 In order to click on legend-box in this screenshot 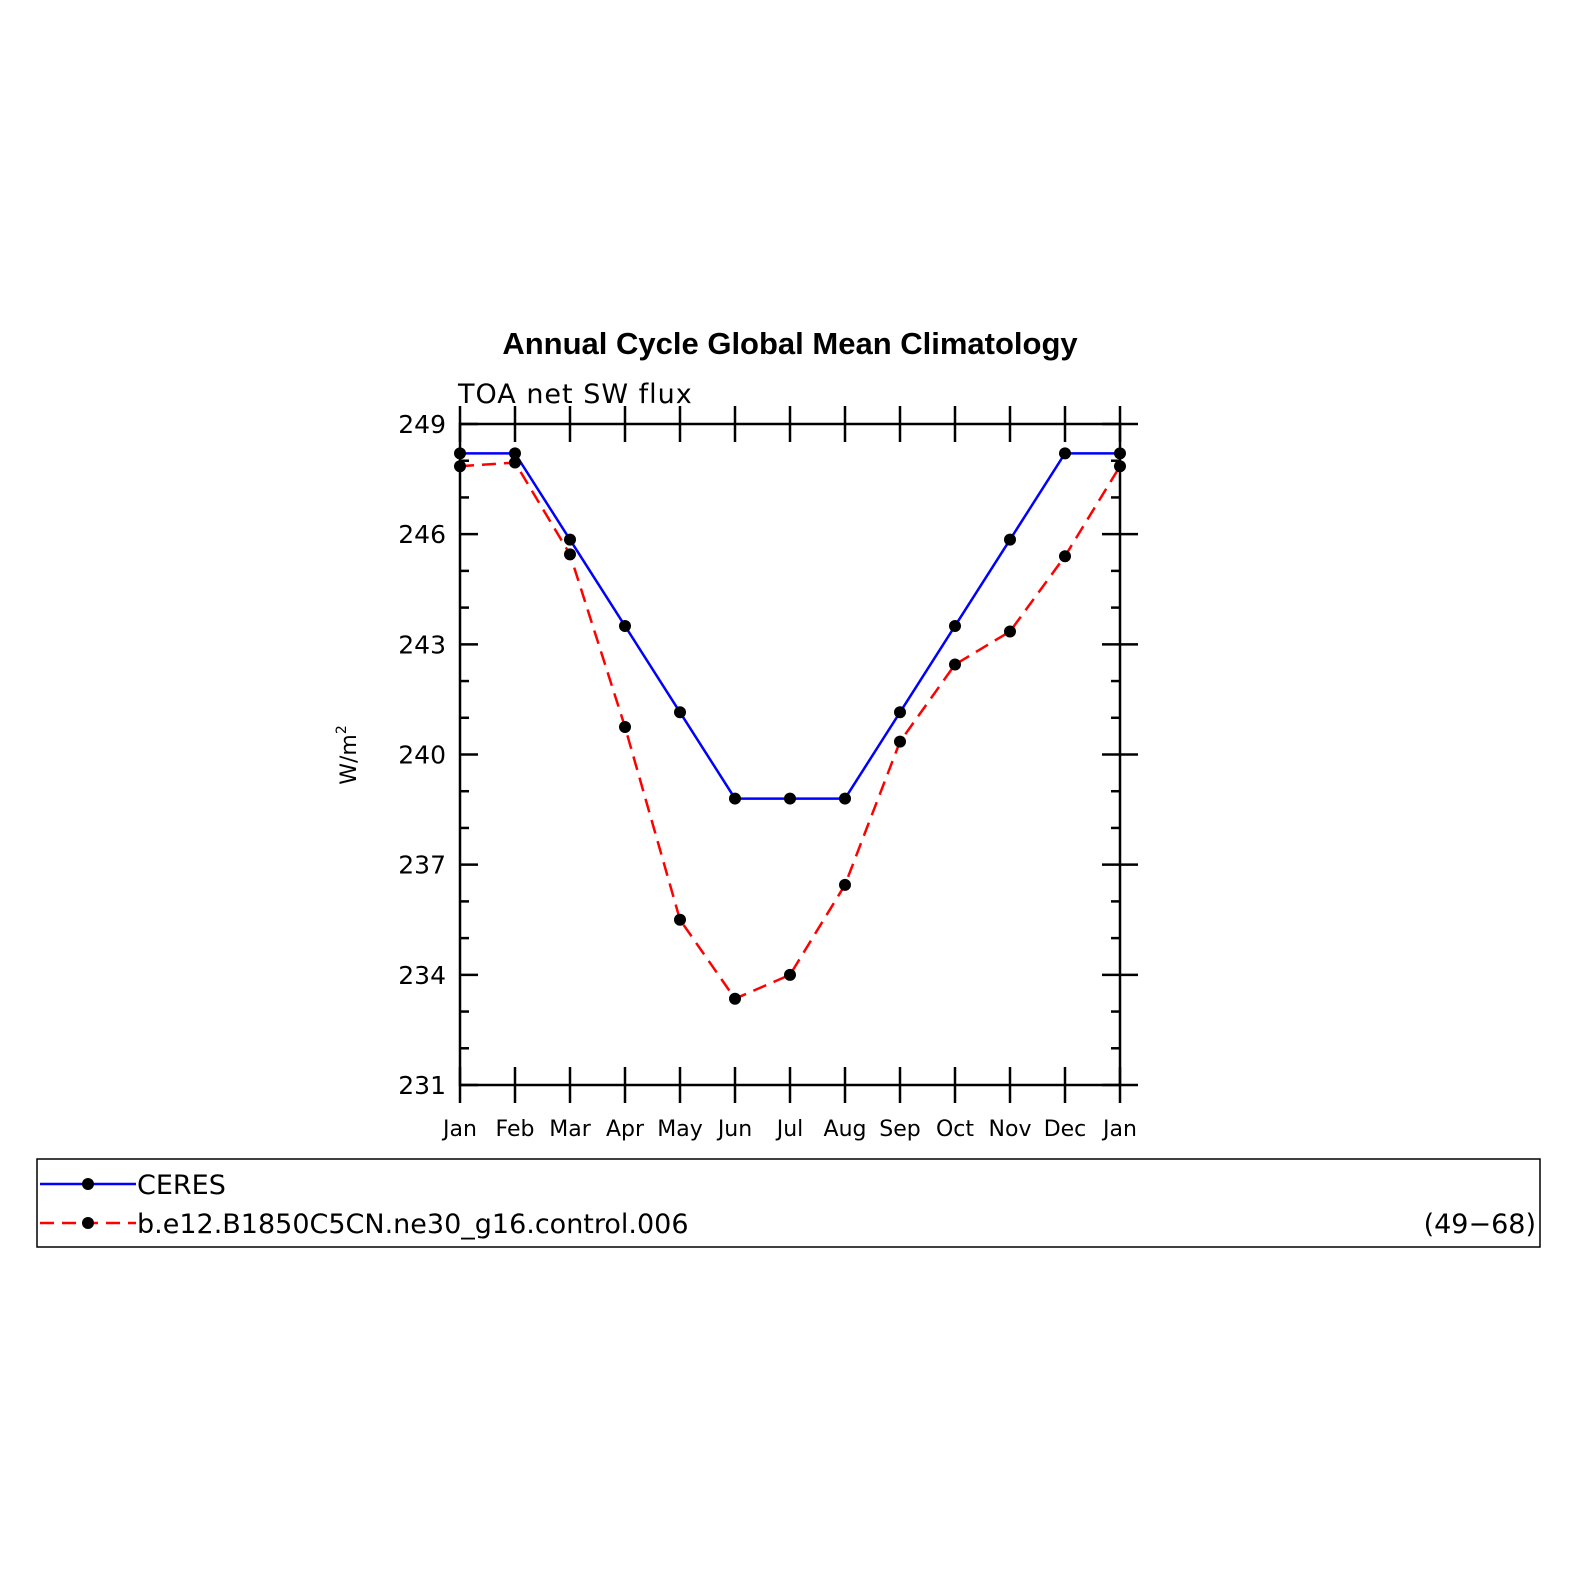, I will do `click(788, 1203)`.